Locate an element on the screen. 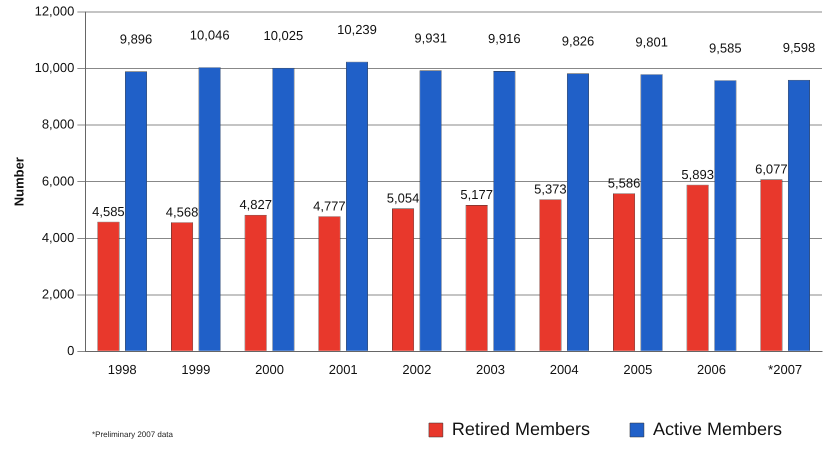  text: *Preliminary 2007 data is located at coordinates (132, 434).